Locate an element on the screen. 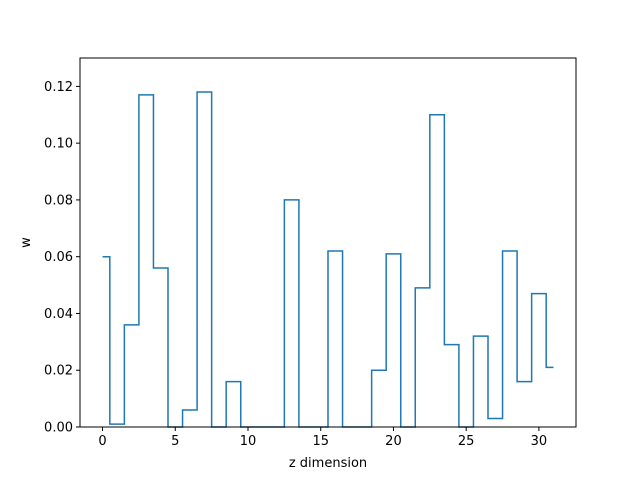 This screenshot has width=640, height=480. x-tick-label: 5 is located at coordinates (175, 441).